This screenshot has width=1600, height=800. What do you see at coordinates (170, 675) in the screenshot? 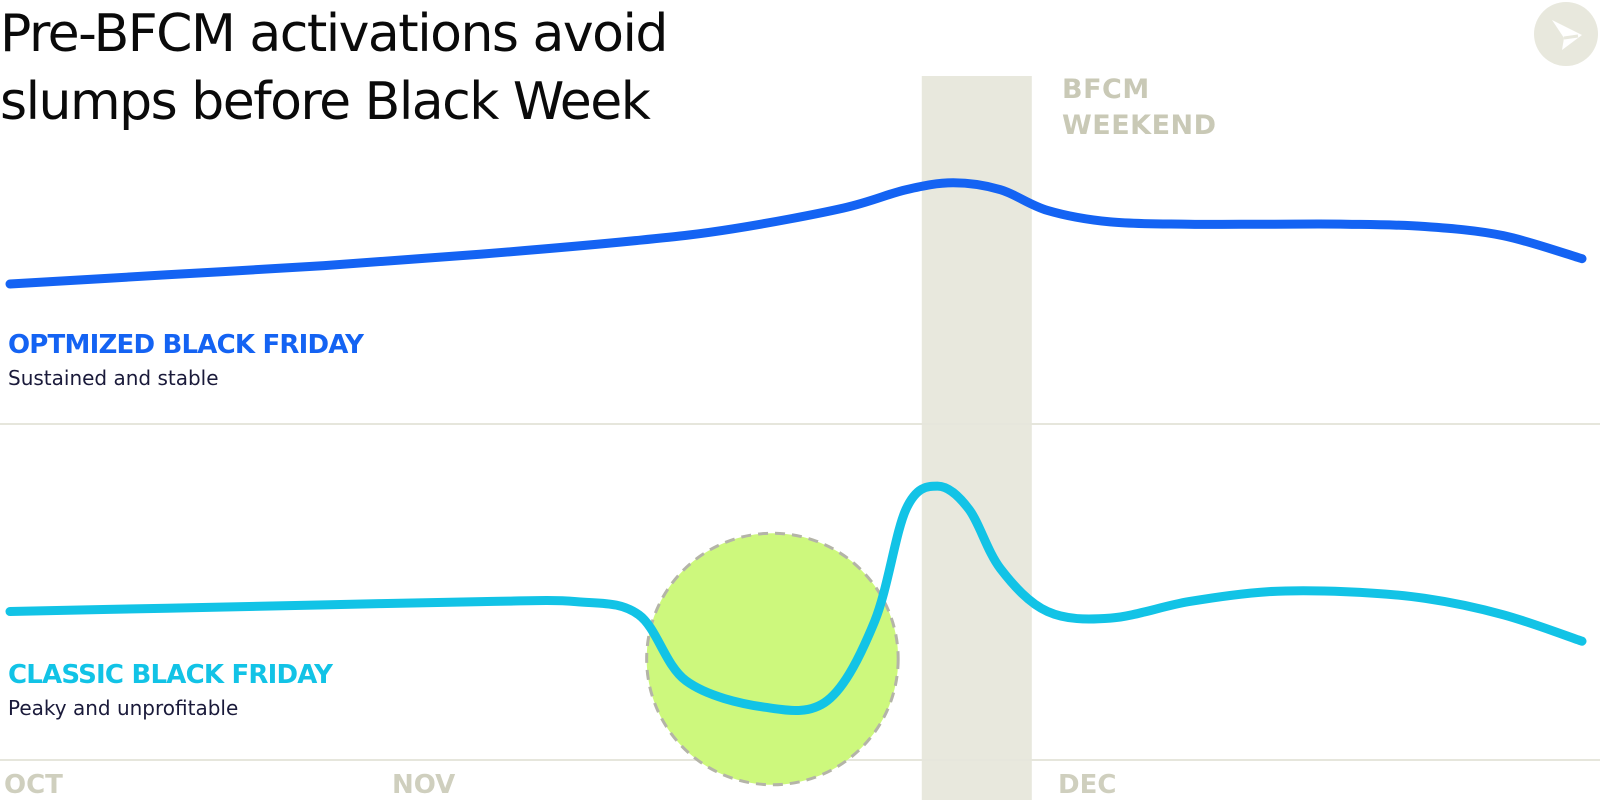
I see `classic-series-name: CLASSIC BLACK FRIDAY` at bounding box center [170, 675].